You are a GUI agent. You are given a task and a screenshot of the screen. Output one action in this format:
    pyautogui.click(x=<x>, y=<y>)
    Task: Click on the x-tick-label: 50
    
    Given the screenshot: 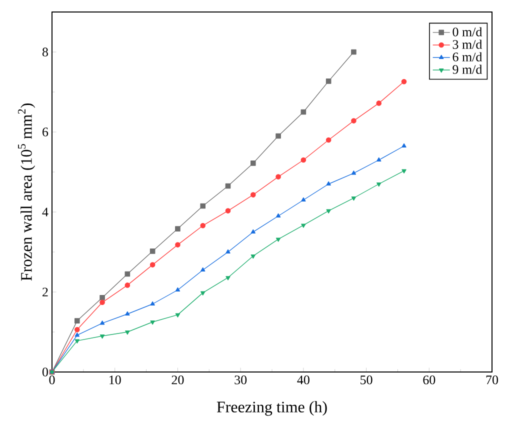 What is the action you would take?
    pyautogui.click(x=366, y=380)
    